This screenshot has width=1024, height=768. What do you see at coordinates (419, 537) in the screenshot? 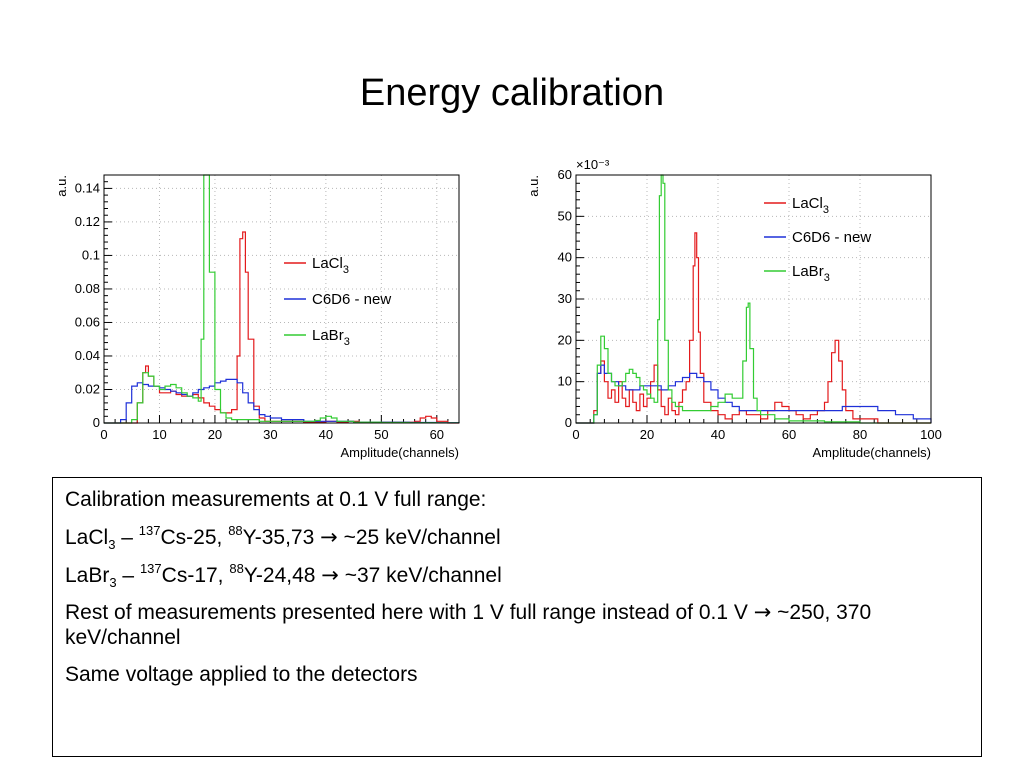
I see `lacl-result: ~25 keV/channel` at bounding box center [419, 537].